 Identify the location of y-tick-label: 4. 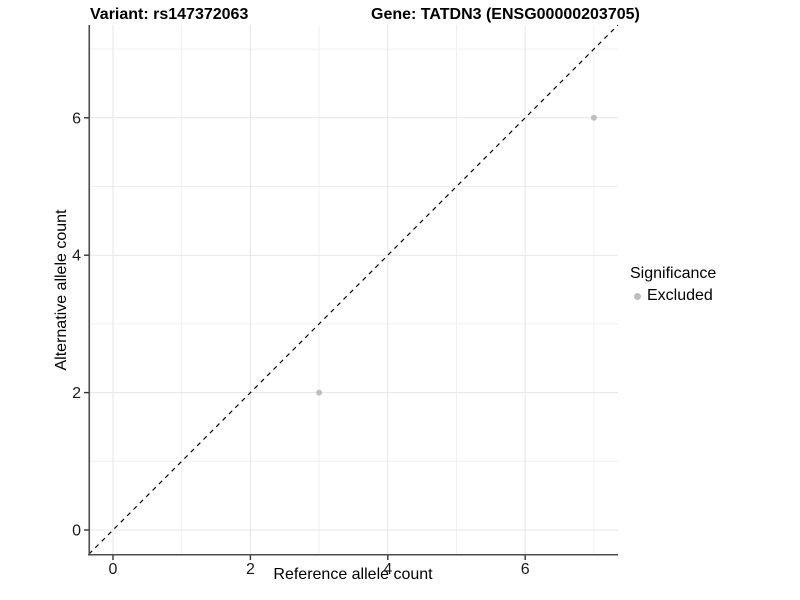
(76, 256).